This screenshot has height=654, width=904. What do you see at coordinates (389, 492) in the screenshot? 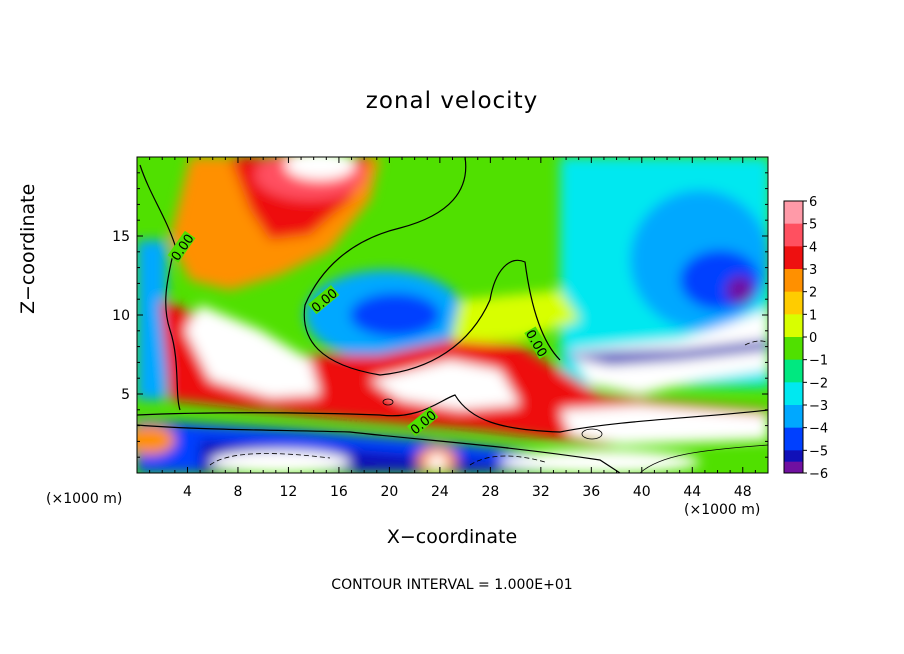
I see `x-tick-label: 20` at bounding box center [389, 492].